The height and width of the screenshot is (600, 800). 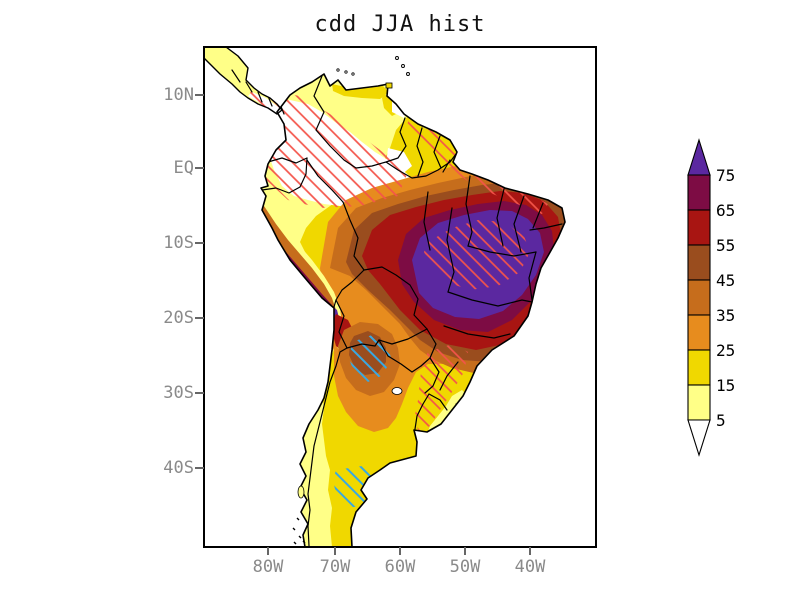 I want to click on lat-label-eq: EQ, so click(x=183, y=168).